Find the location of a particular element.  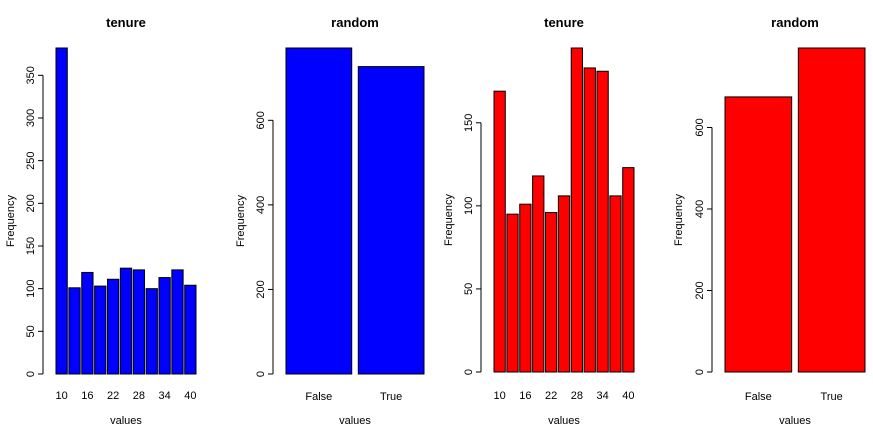

y-tick-label: 300 is located at coordinates (31, 118).